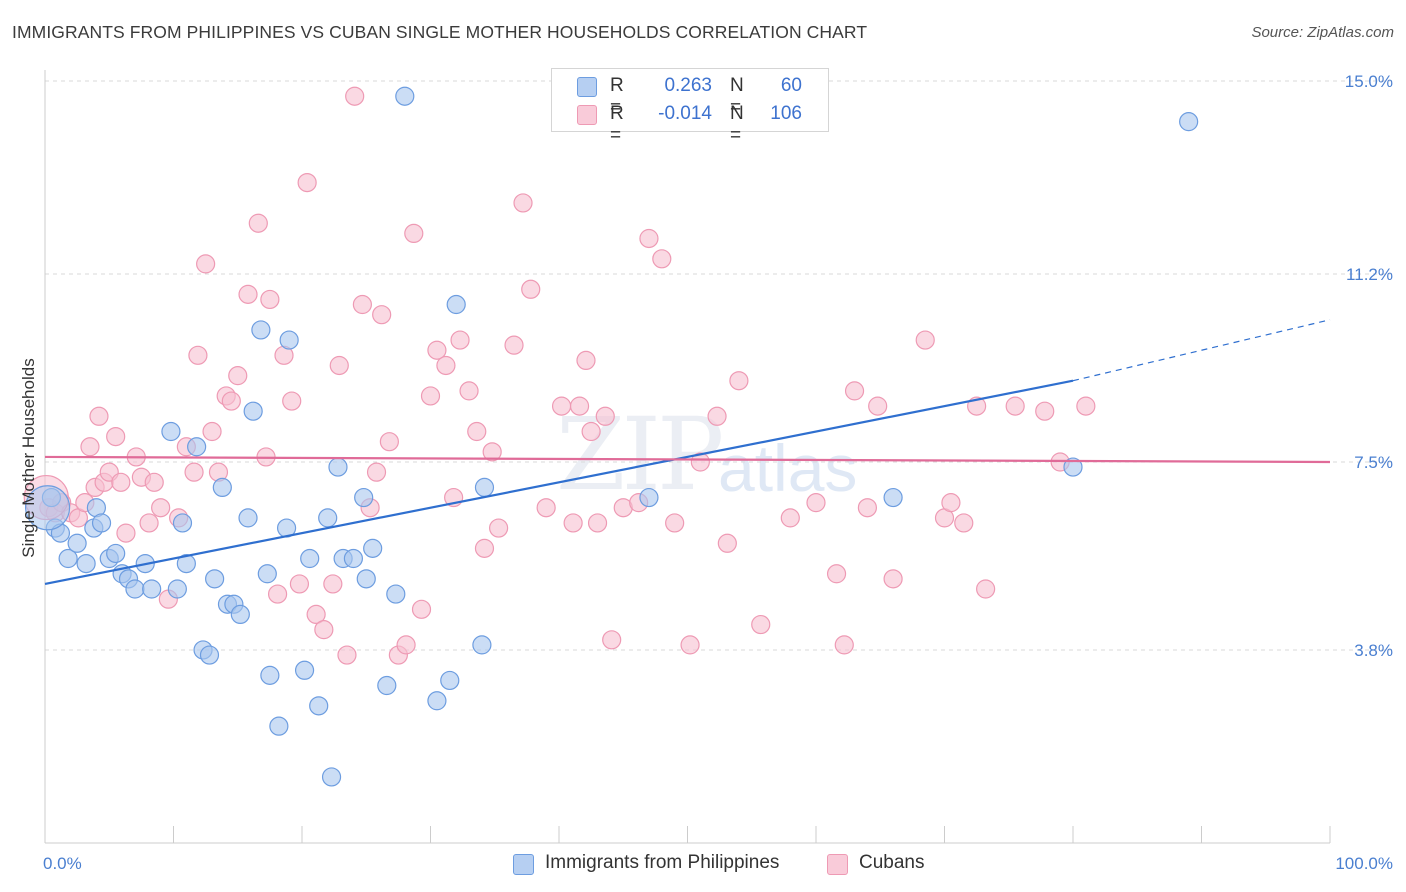 This screenshot has height=892, width=1406. I want to click on legend-r-value: -0.014, so click(685, 113).